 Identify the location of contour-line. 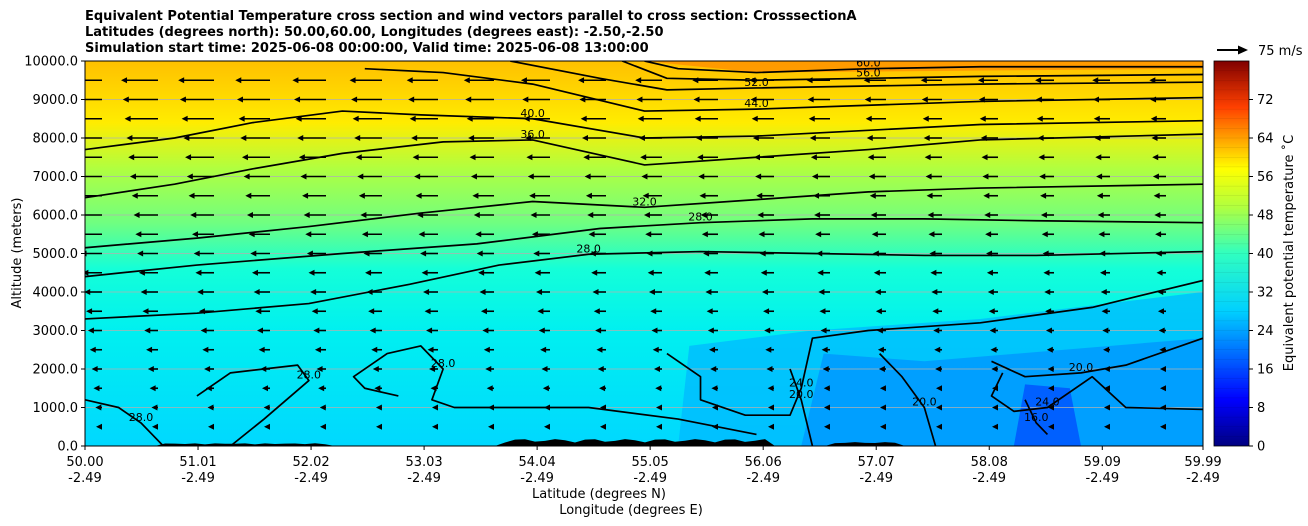
(644, 166).